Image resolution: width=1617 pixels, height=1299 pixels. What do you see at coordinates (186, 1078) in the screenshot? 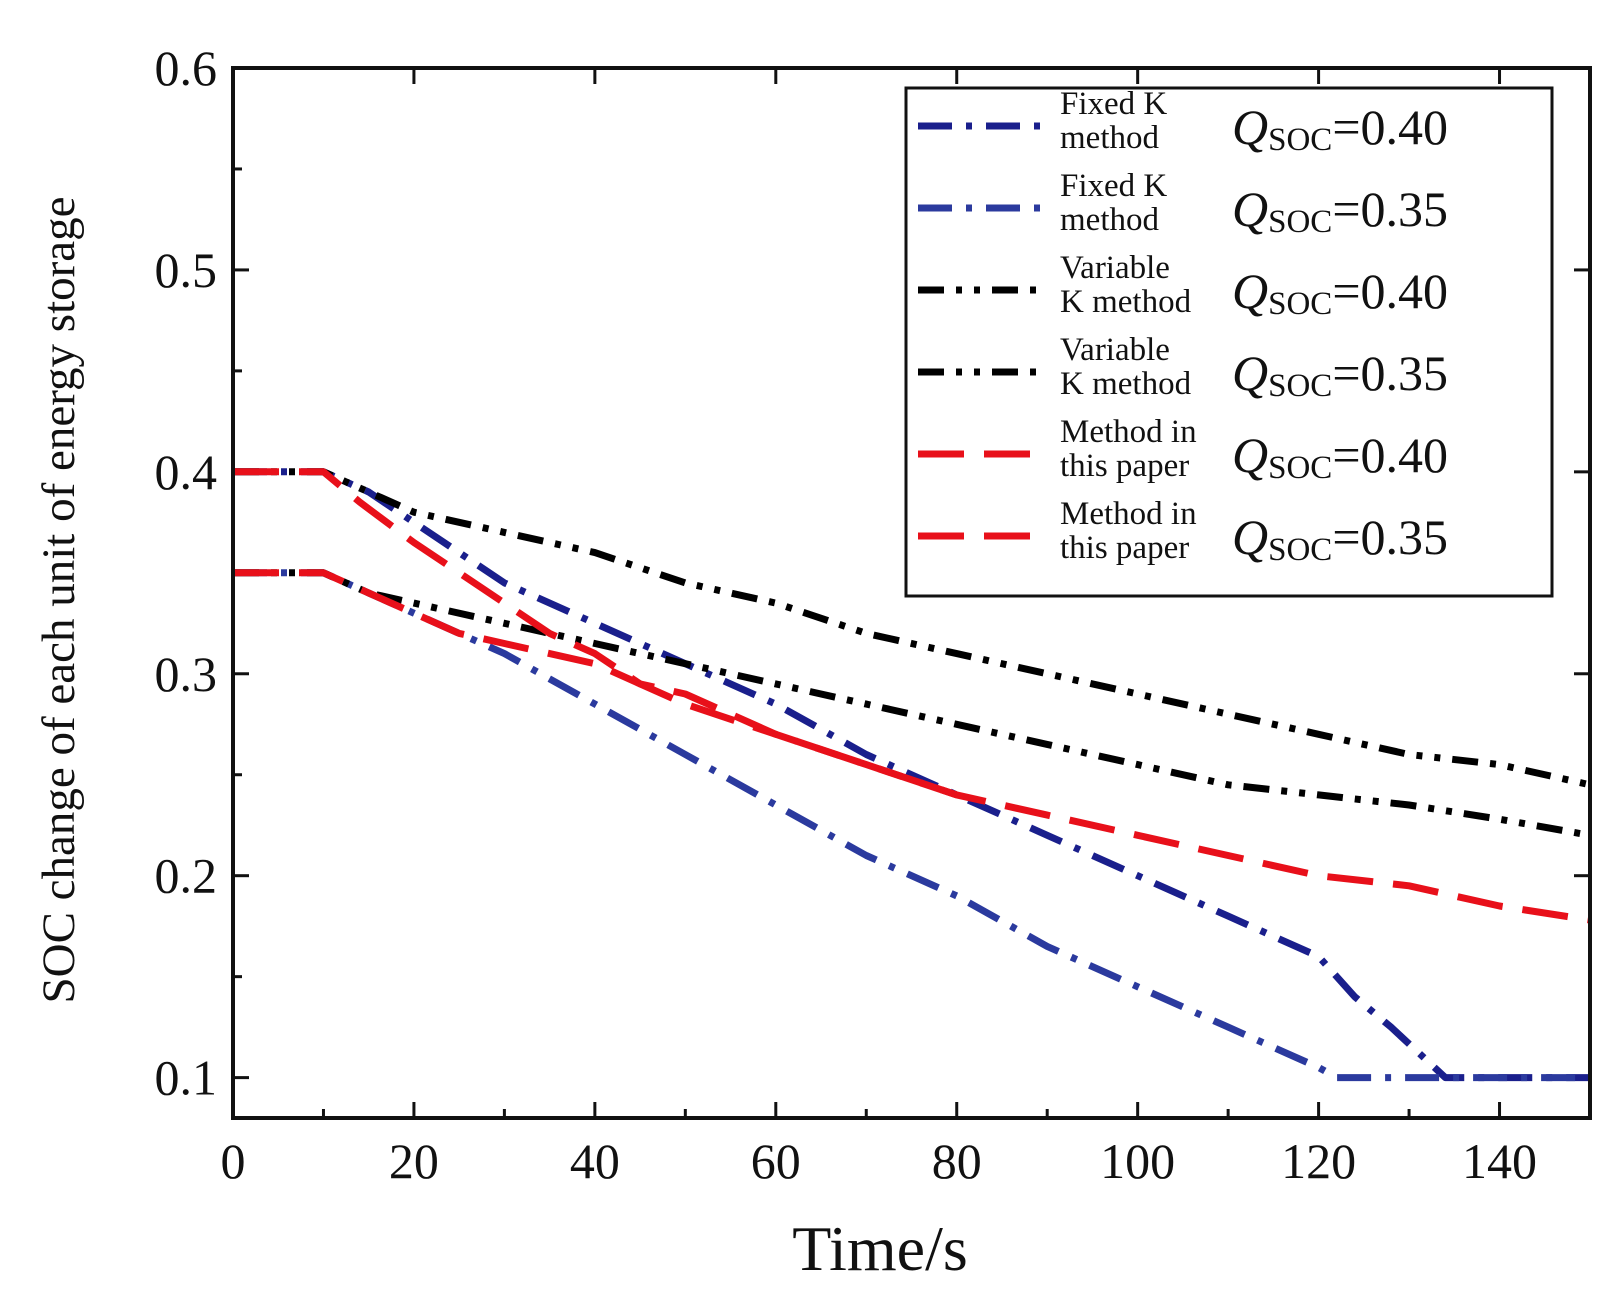
I see `y-tick-label: 0.1` at bounding box center [186, 1078].